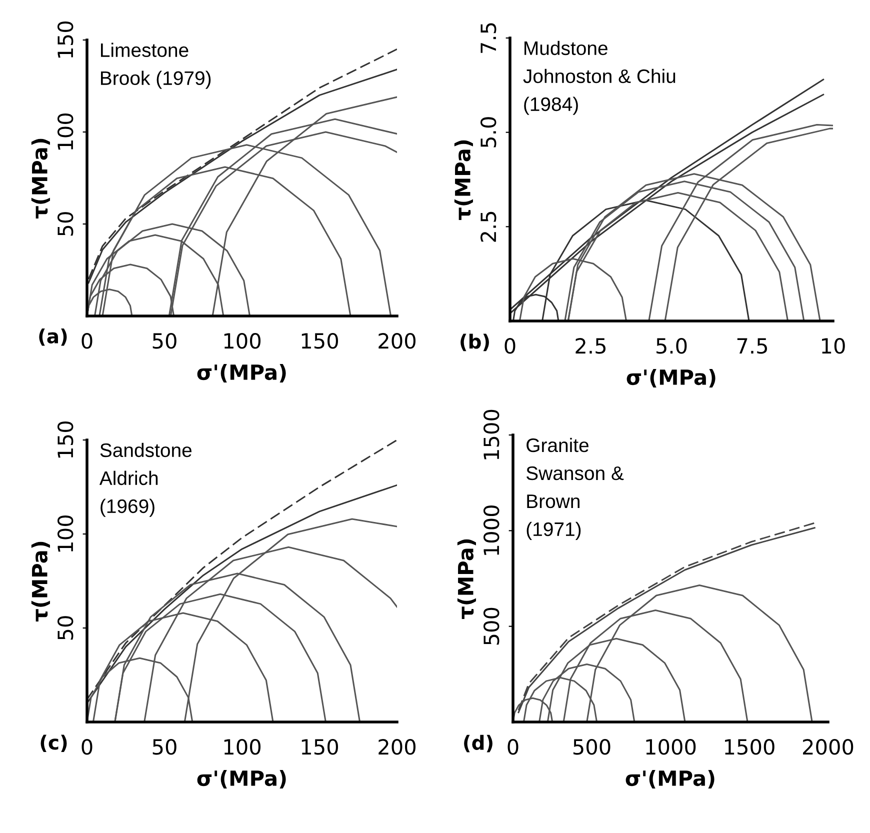 This screenshot has height=833, width=870. I want to click on x-tick-label: 1000, so click(671, 747).